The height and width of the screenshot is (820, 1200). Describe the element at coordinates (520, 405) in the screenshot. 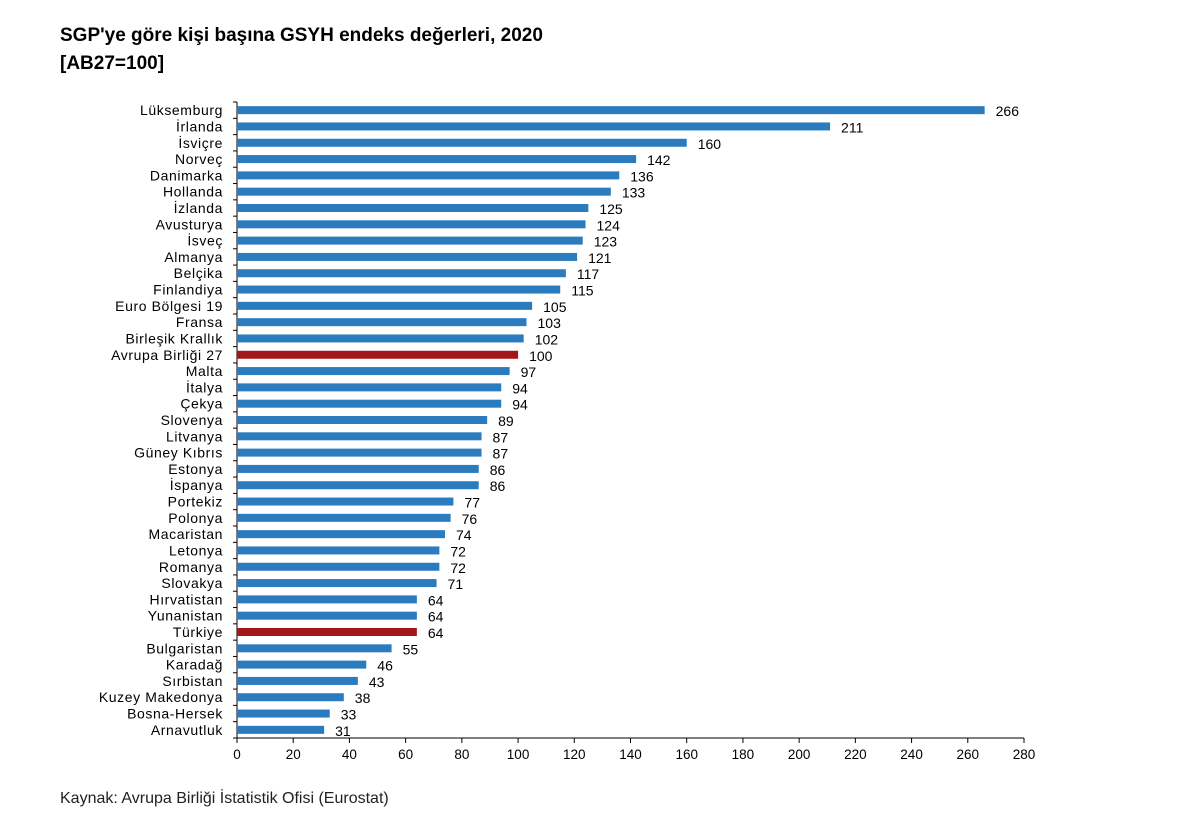

I see `value-label: 94` at that location.